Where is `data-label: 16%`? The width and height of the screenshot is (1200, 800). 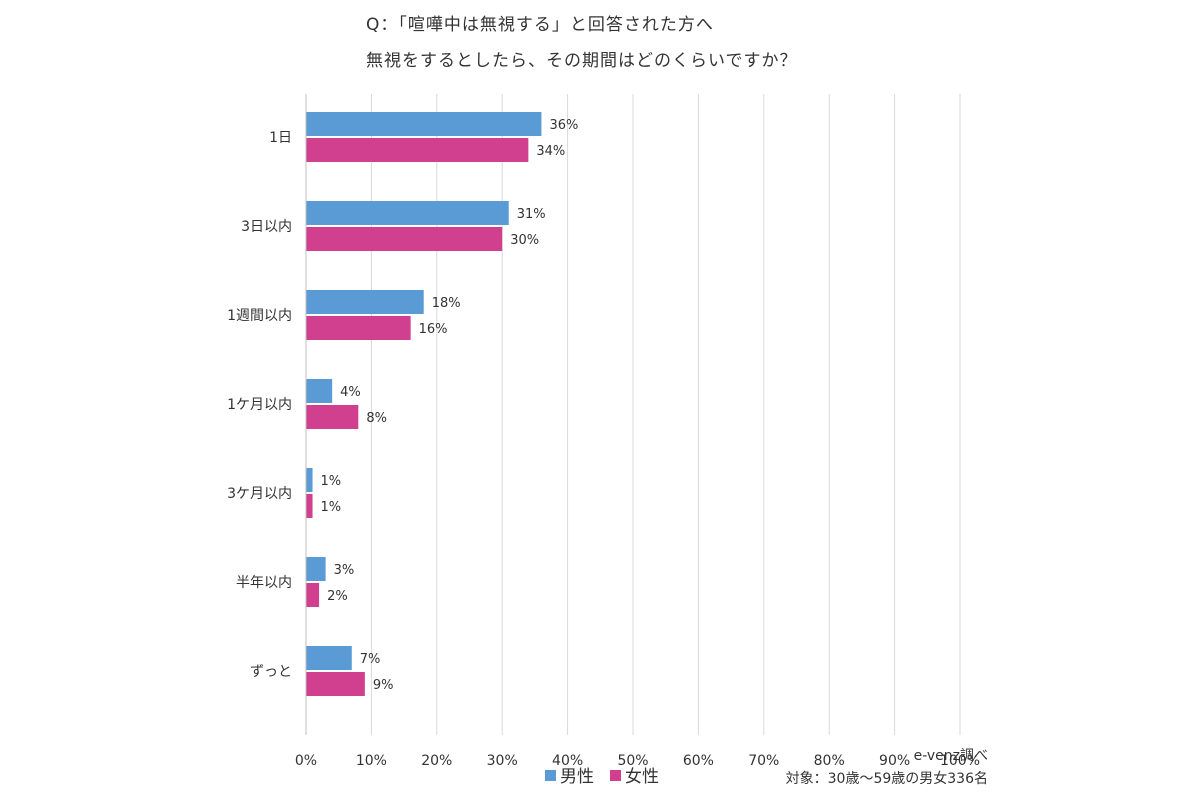 data-label: 16% is located at coordinates (433, 329).